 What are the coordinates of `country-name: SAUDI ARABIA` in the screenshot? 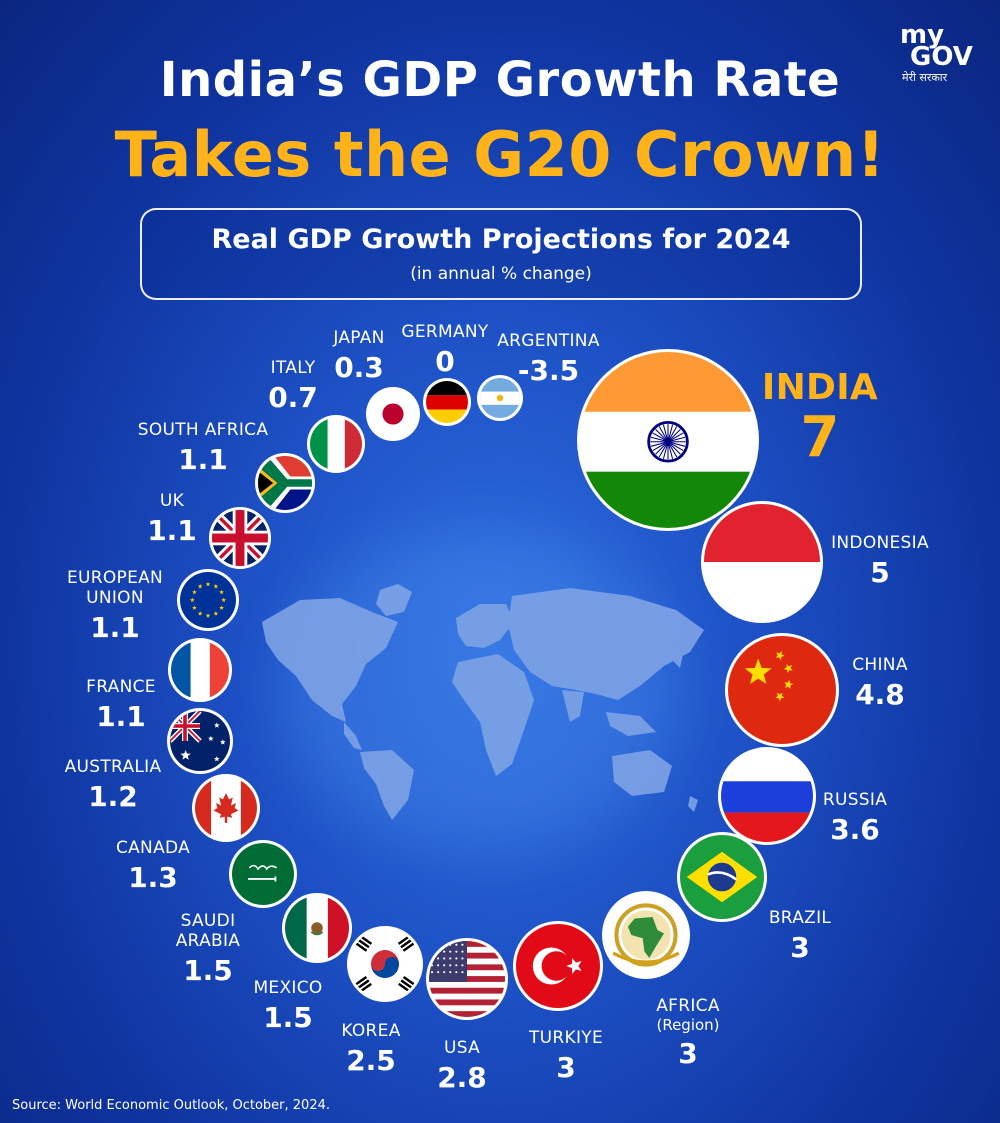 It's located at (208, 931).